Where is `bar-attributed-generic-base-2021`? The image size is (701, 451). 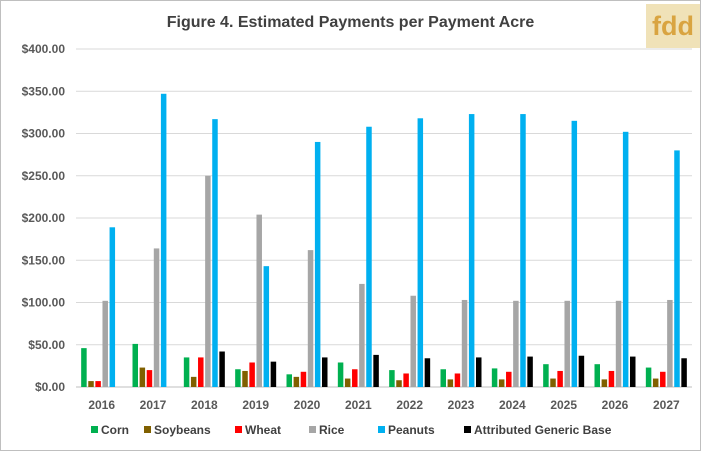
bar-attributed-generic-base-2021 is located at coordinates (376, 370).